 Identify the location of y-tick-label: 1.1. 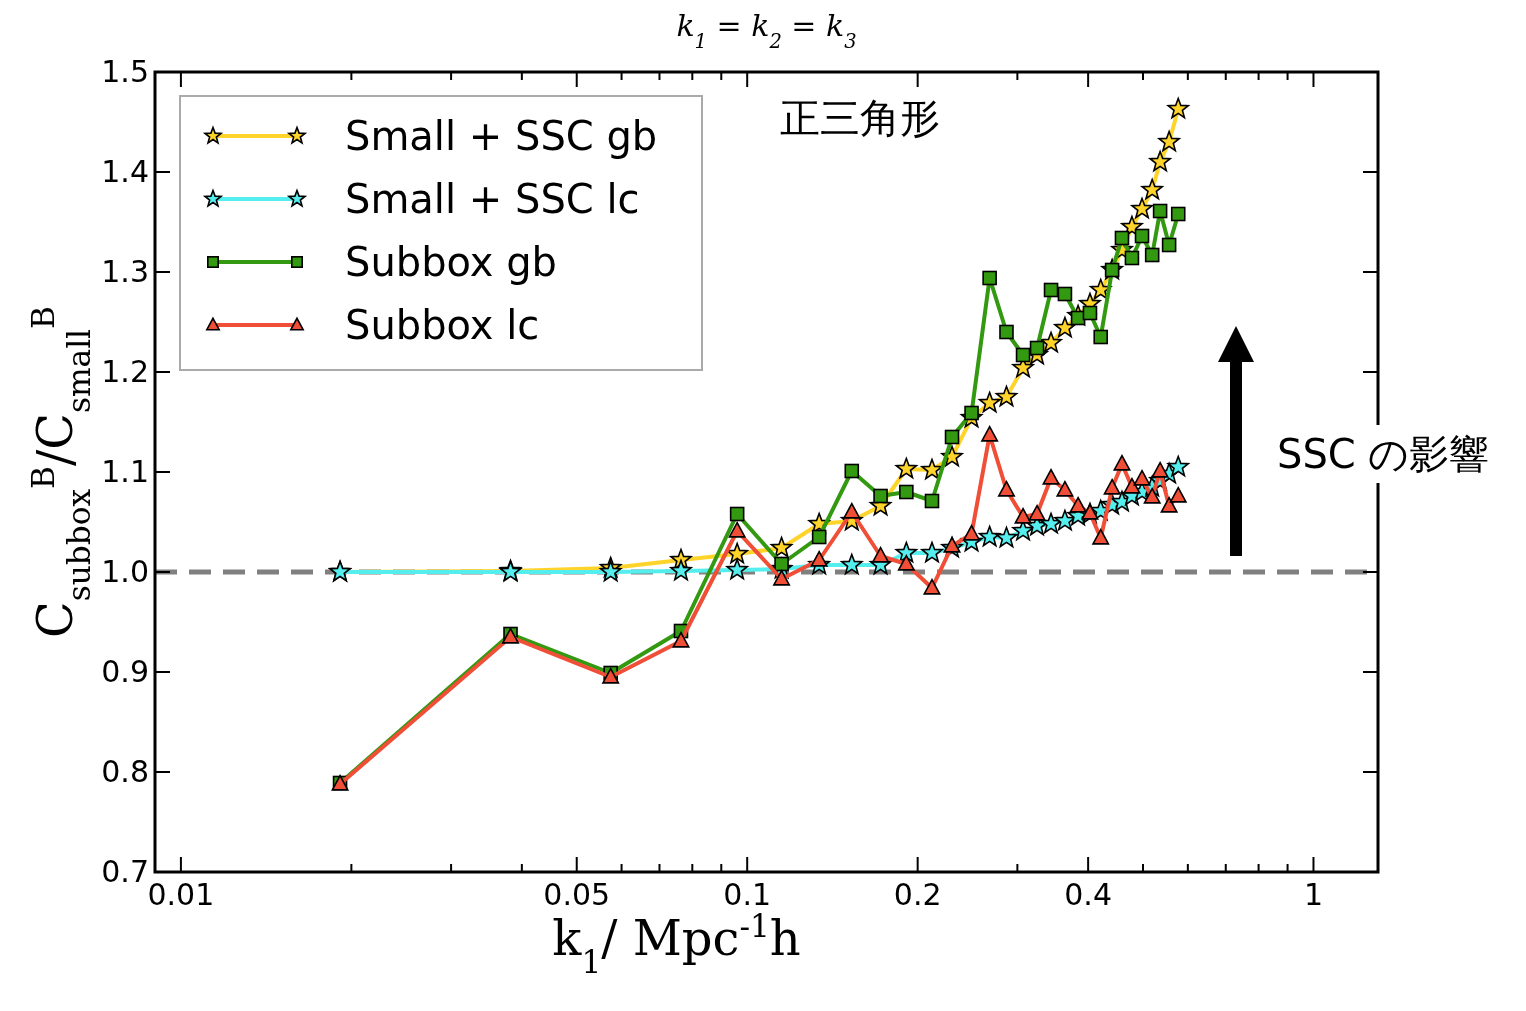
(125, 471).